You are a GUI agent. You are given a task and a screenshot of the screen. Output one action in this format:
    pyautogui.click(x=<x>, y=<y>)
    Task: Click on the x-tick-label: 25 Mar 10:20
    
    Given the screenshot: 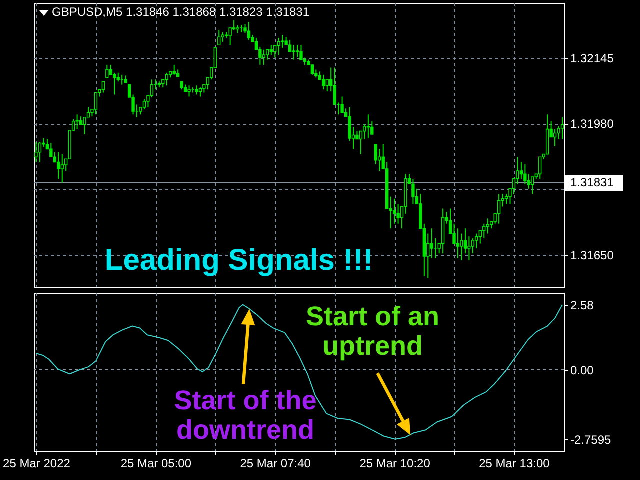 What is the action you would take?
    pyautogui.click(x=395, y=463)
    